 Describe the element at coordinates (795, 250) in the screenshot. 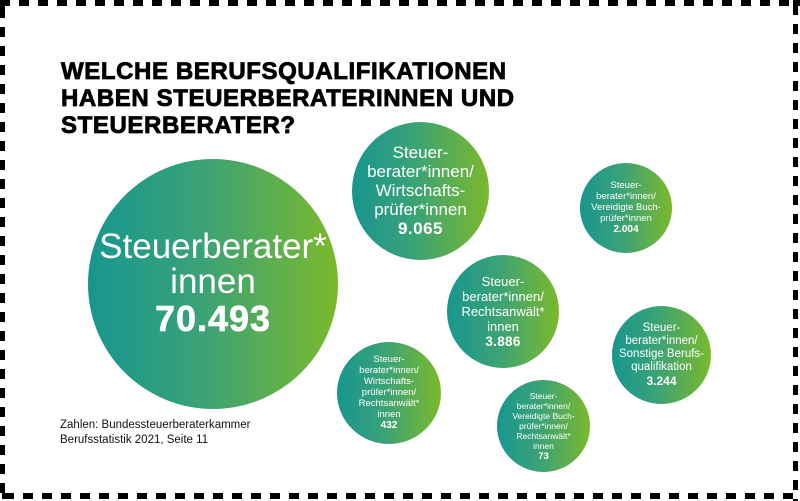

I see `dashed-frame-right` at that location.